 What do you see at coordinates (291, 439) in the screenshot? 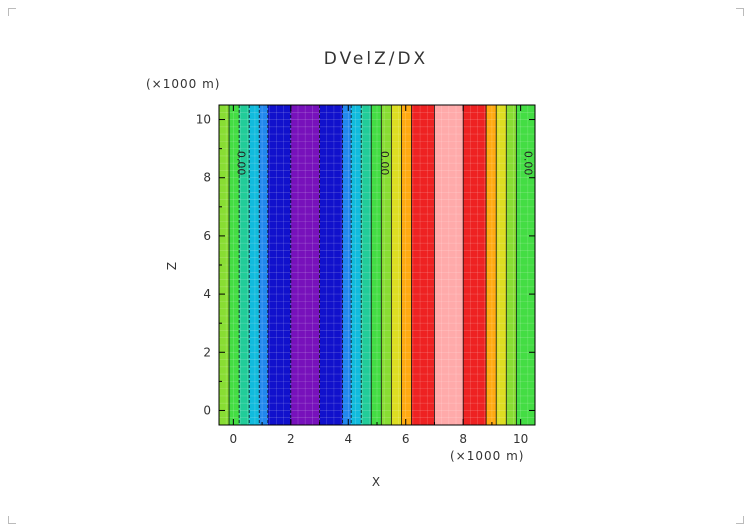
I see `x-tick-label: 2` at bounding box center [291, 439].